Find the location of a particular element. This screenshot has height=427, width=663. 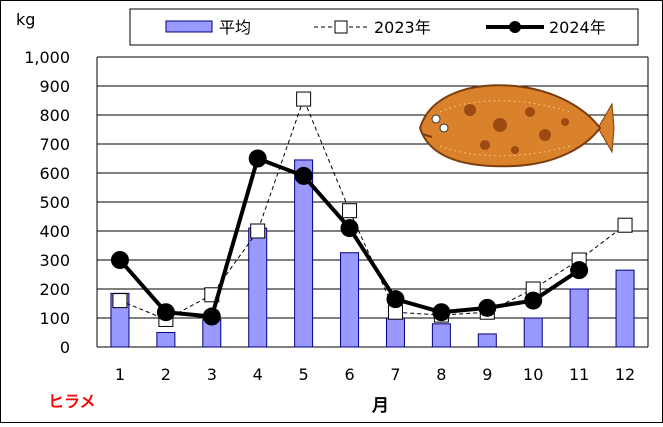

y-axis-ticks: 0 100 200 300 400 500 600 700 800 900 1,000 is located at coordinates (47, 202).